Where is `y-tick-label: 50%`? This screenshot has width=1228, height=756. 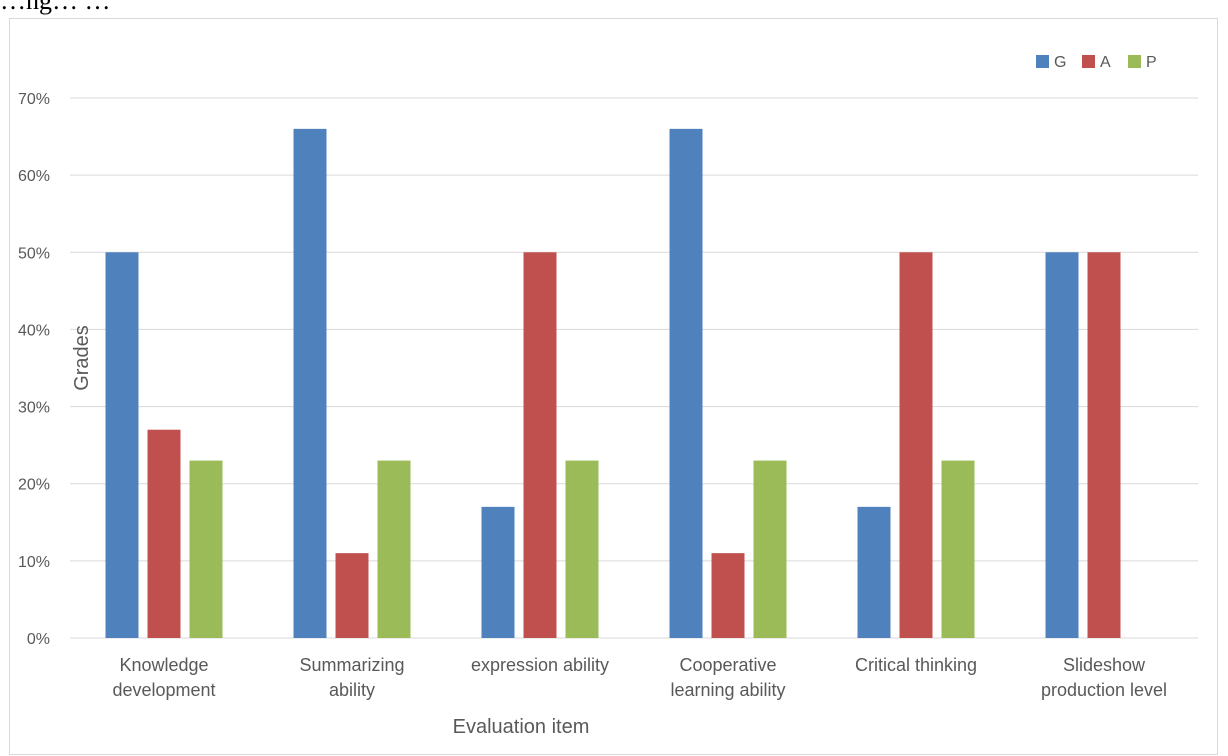 y-tick-label: 50% is located at coordinates (34, 253).